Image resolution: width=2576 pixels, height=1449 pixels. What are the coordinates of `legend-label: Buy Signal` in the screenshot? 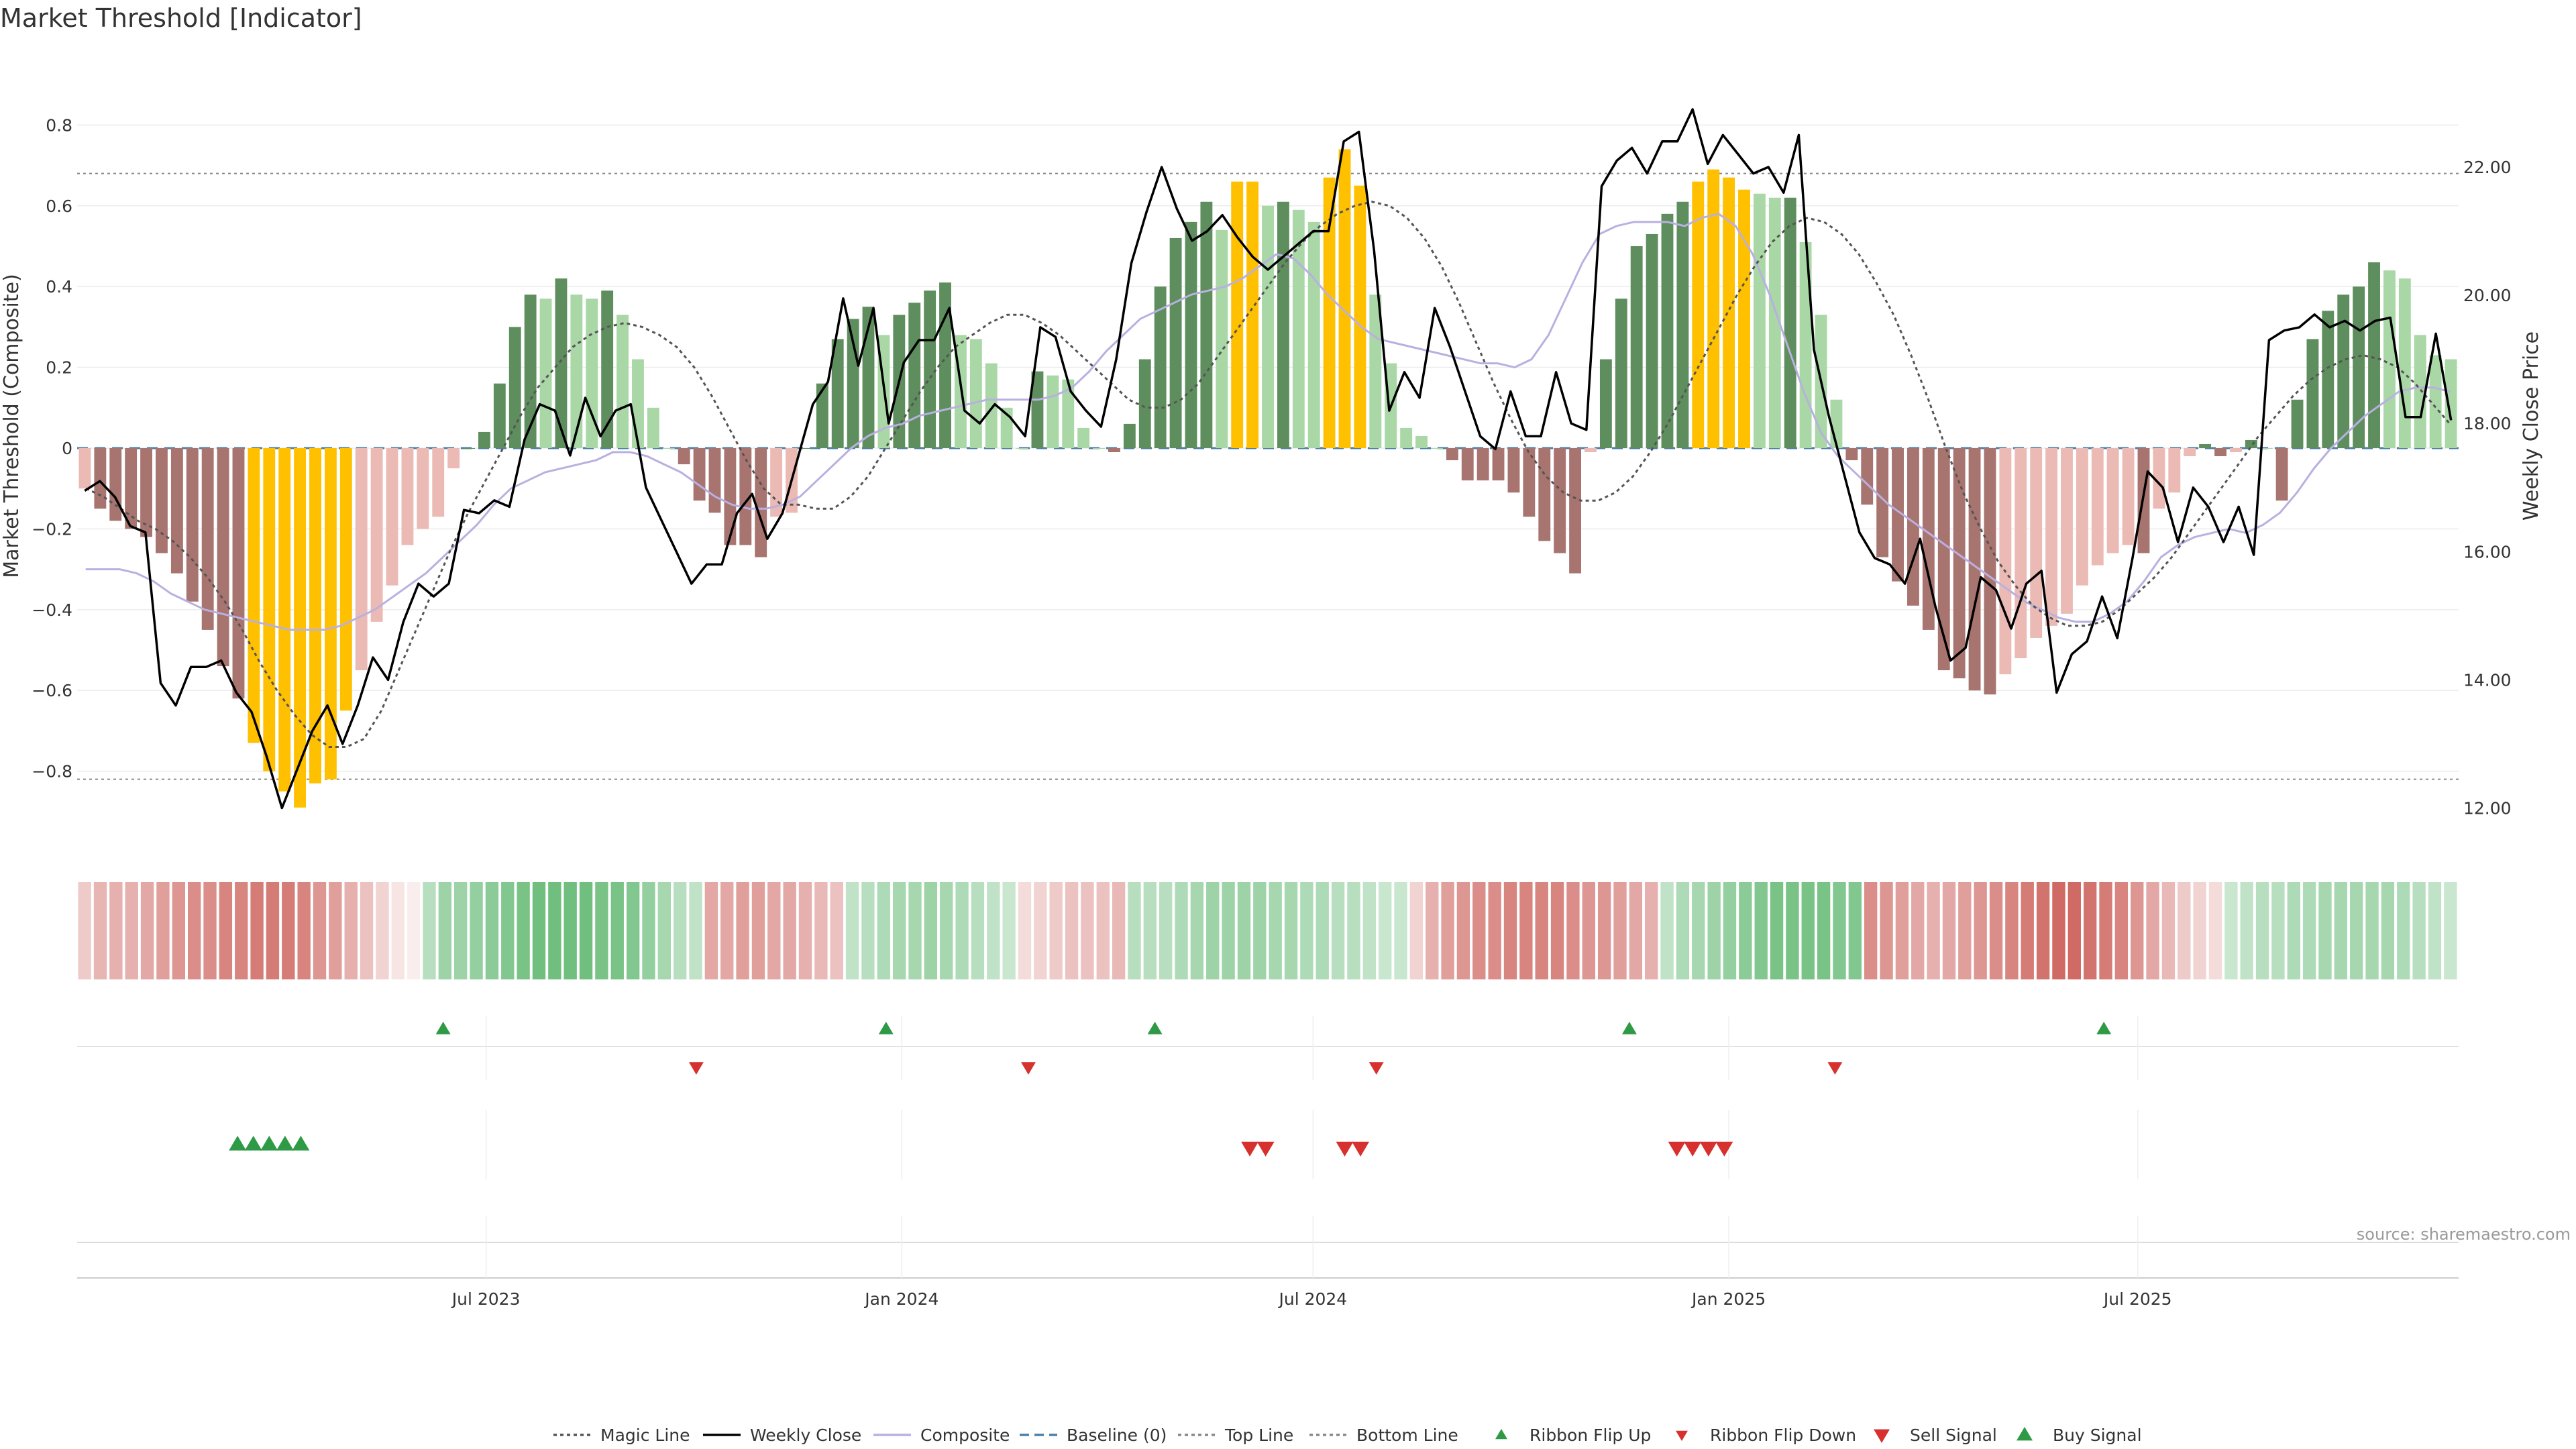 It's located at (2097, 1435).